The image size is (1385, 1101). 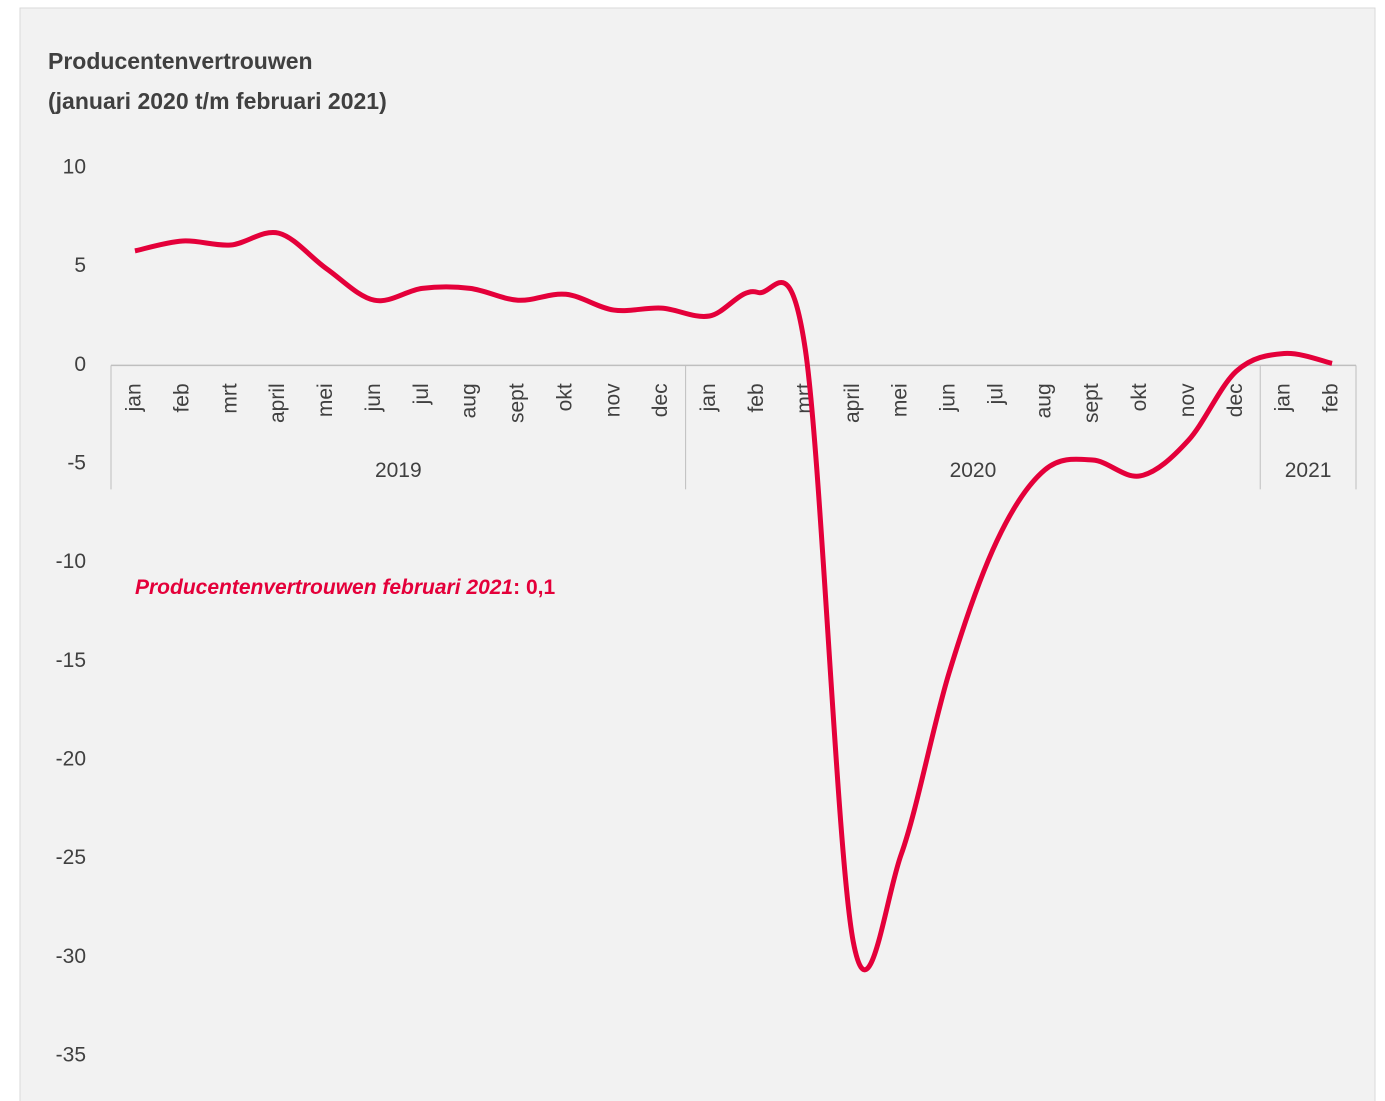 What do you see at coordinates (71, 759) in the screenshot?
I see `y-tick-label: -20` at bounding box center [71, 759].